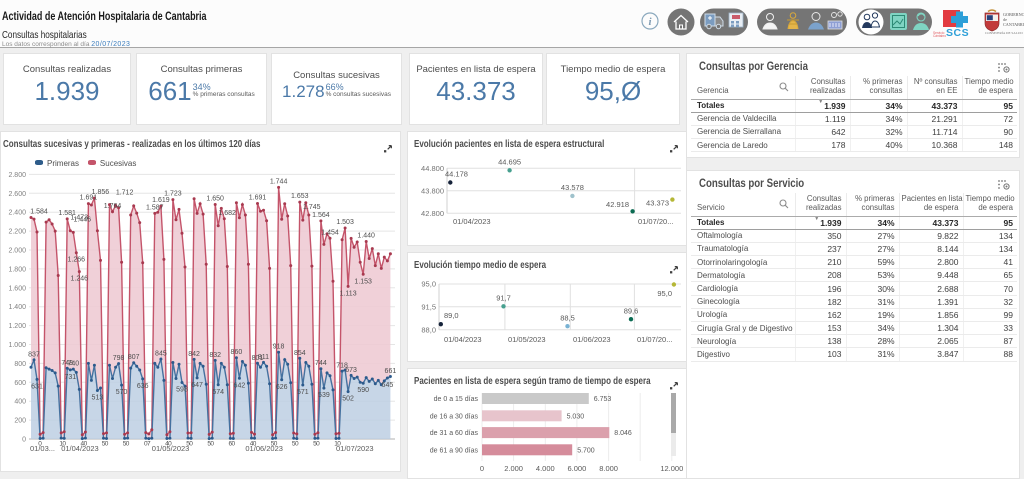  What do you see at coordinates (545, 468) in the screenshot?
I see `svg-text: 4.000` at bounding box center [545, 468].